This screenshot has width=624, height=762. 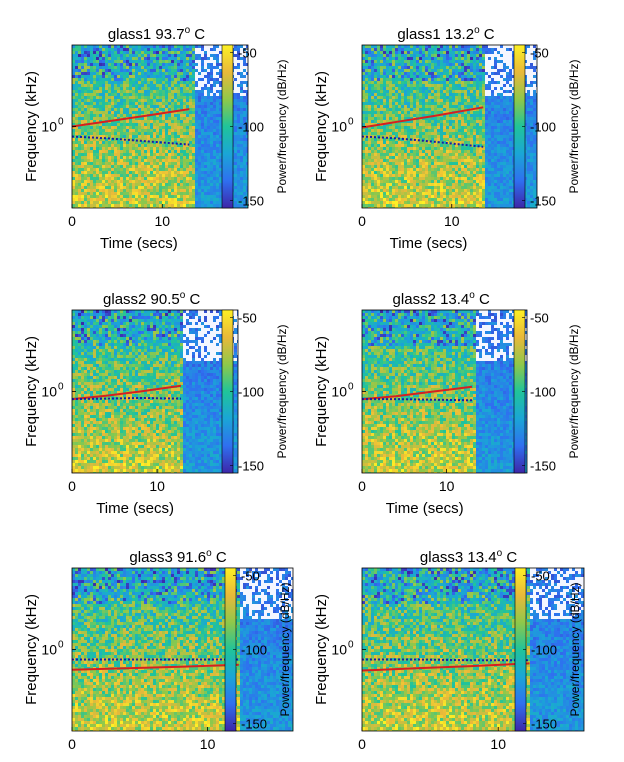 What do you see at coordinates (435, 34) in the screenshot?
I see `title-text: glass1 13.2` at bounding box center [435, 34].